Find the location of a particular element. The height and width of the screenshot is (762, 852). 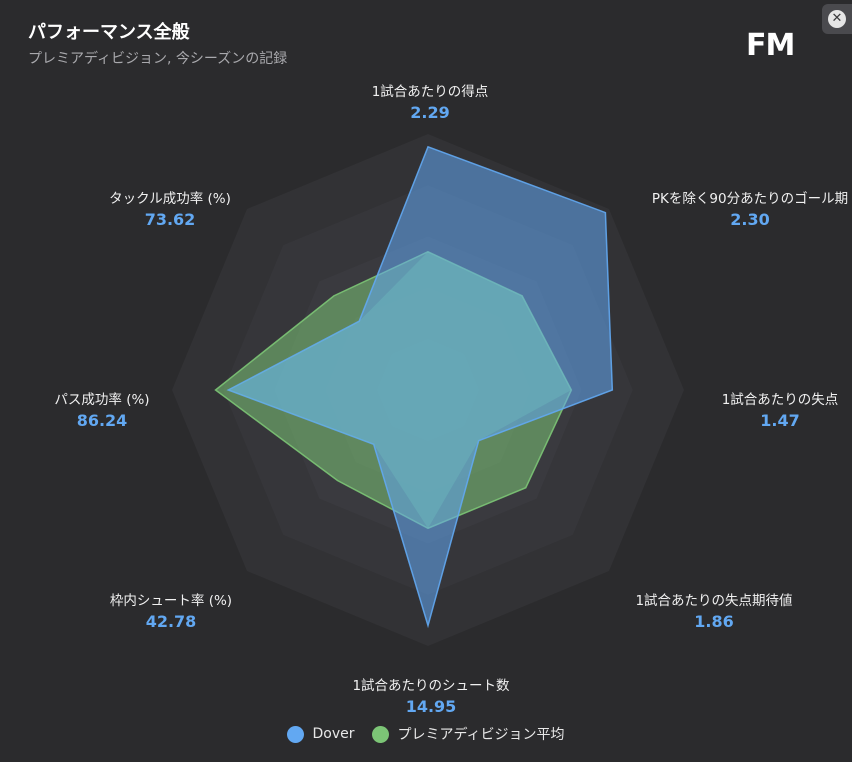

axis-value-7: 73.62 is located at coordinates (170, 219).